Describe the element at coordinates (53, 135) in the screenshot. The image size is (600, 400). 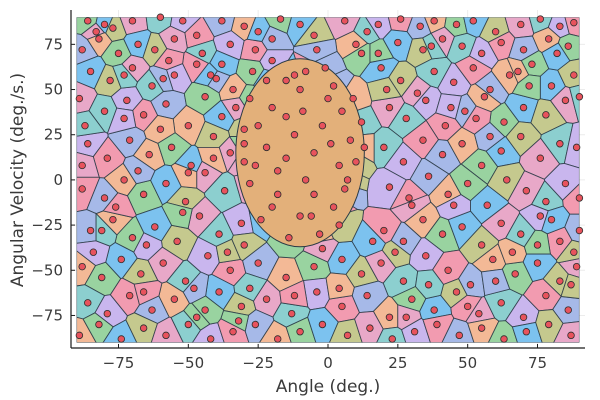
I see `y-tick-label: 25` at that location.